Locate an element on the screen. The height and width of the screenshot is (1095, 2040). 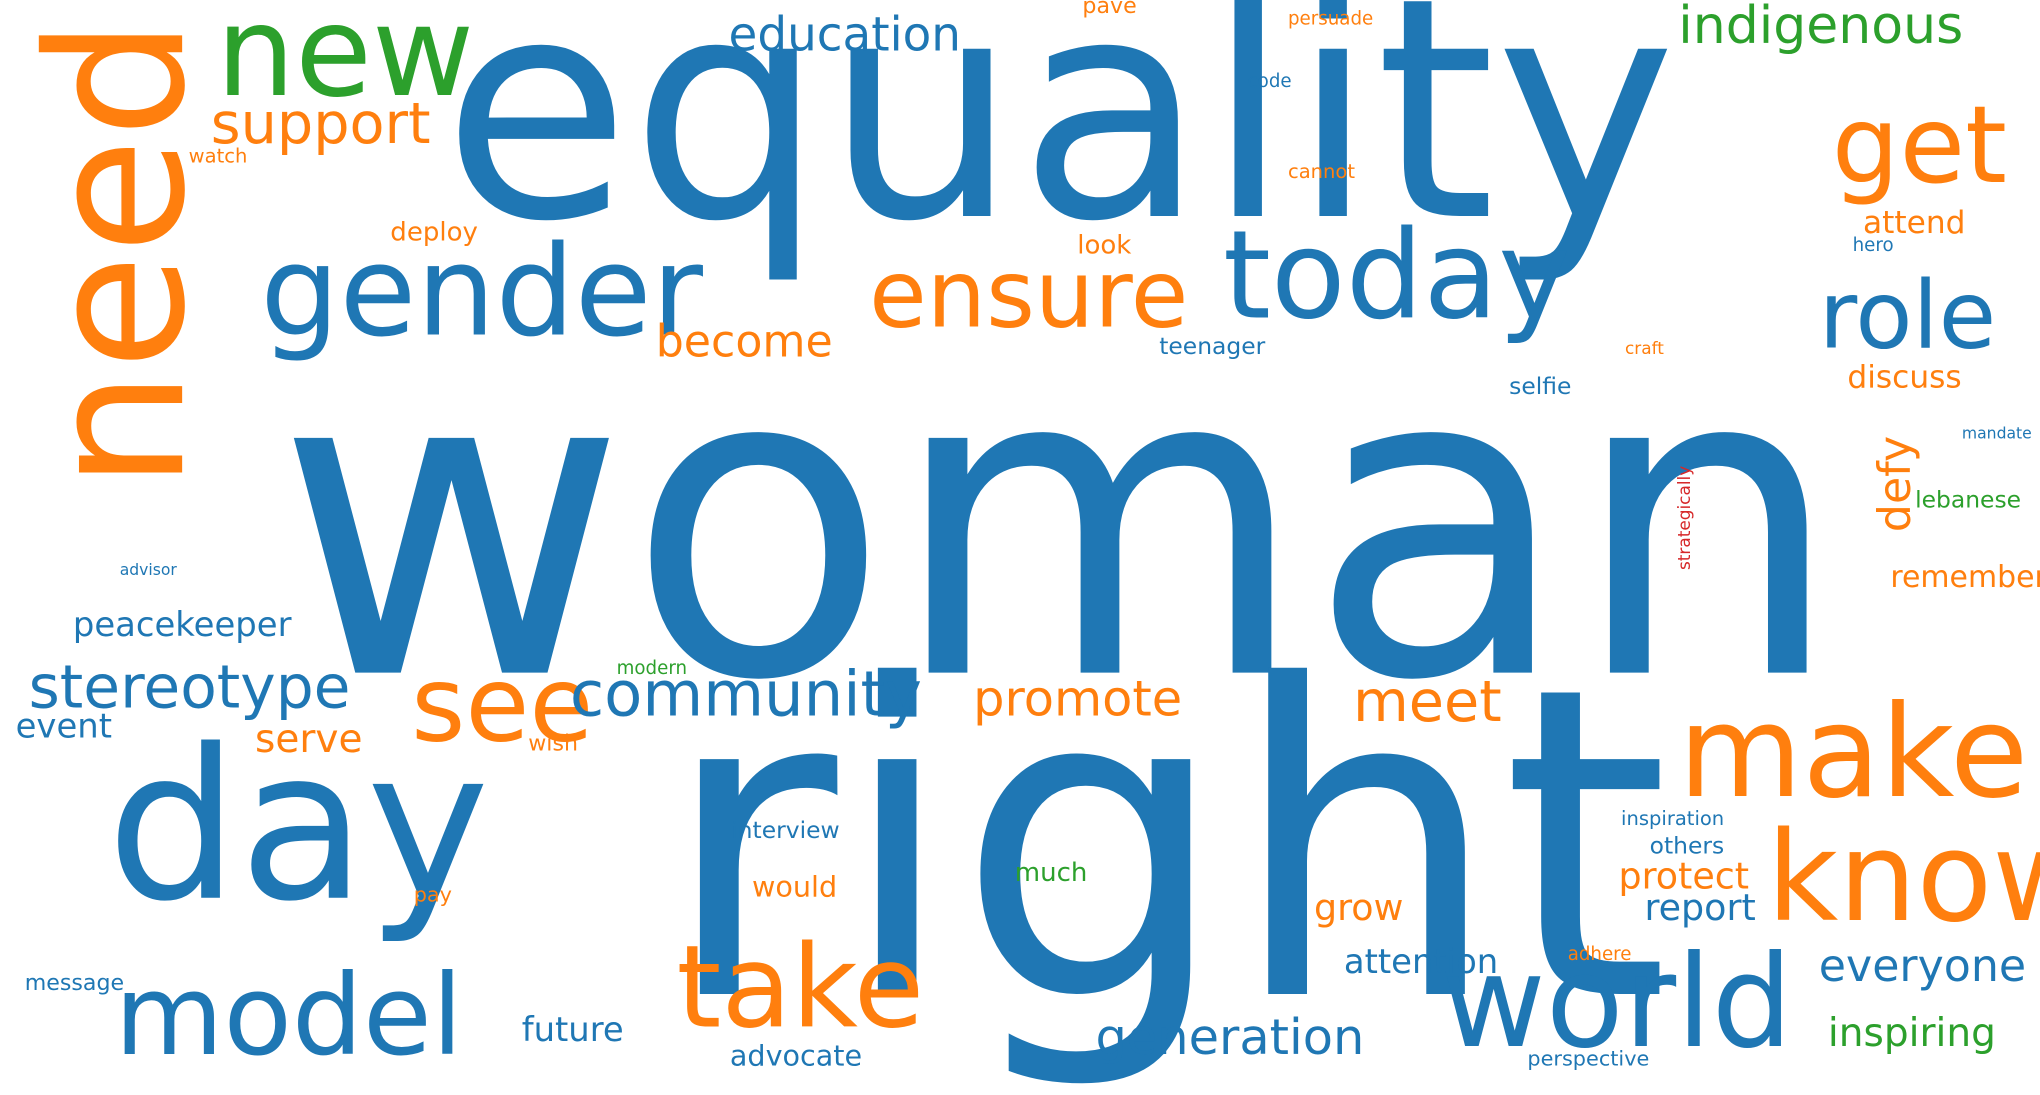
word-code: code is located at coordinates (1269, 82).